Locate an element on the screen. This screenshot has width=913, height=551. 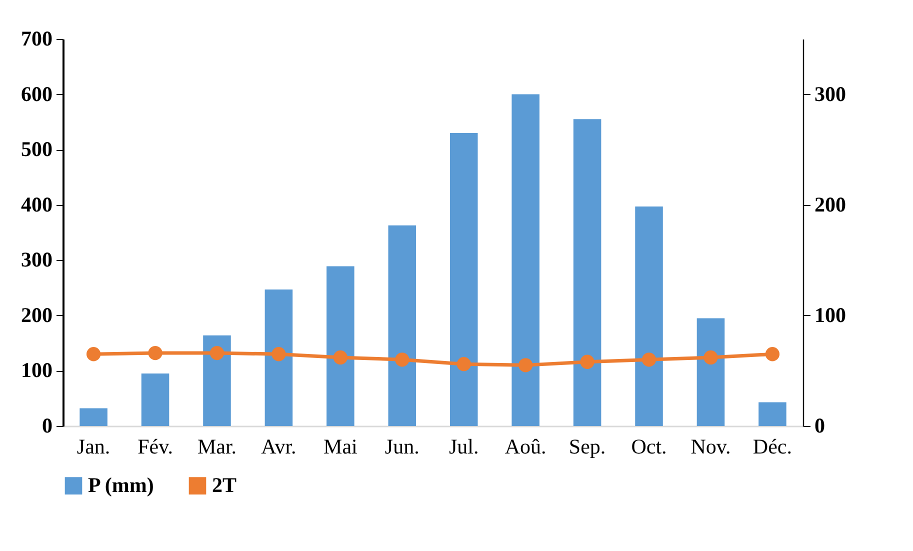
x-tick-label: Sep. is located at coordinates (587, 446).